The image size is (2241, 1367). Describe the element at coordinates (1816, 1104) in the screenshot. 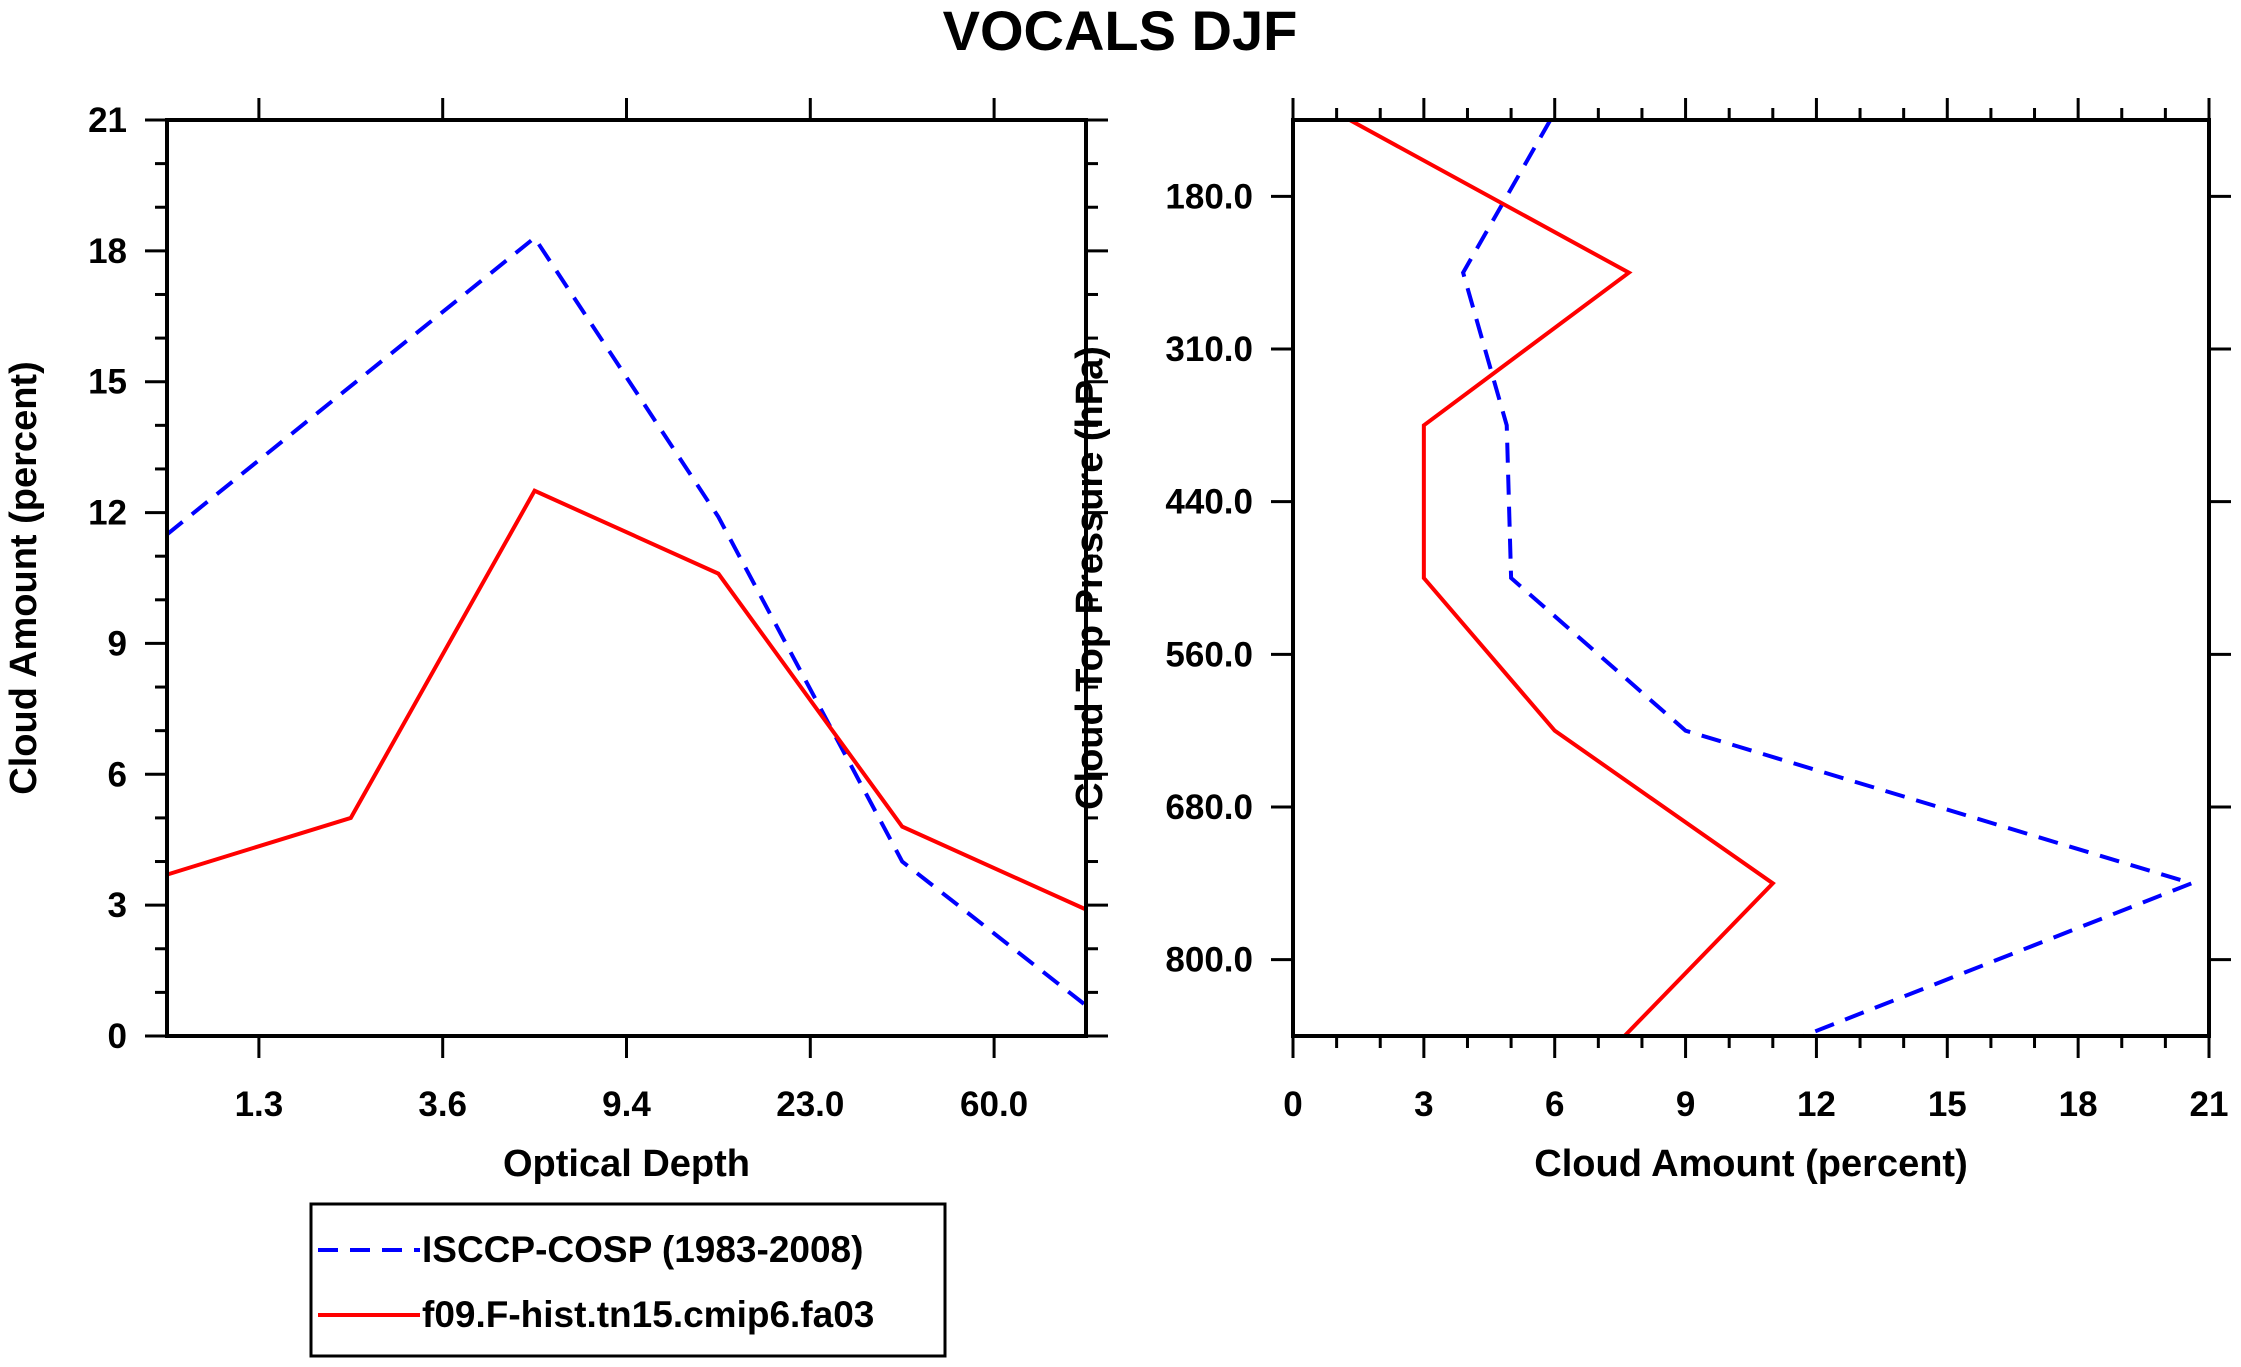

I see `x-tick-label: 12` at that location.